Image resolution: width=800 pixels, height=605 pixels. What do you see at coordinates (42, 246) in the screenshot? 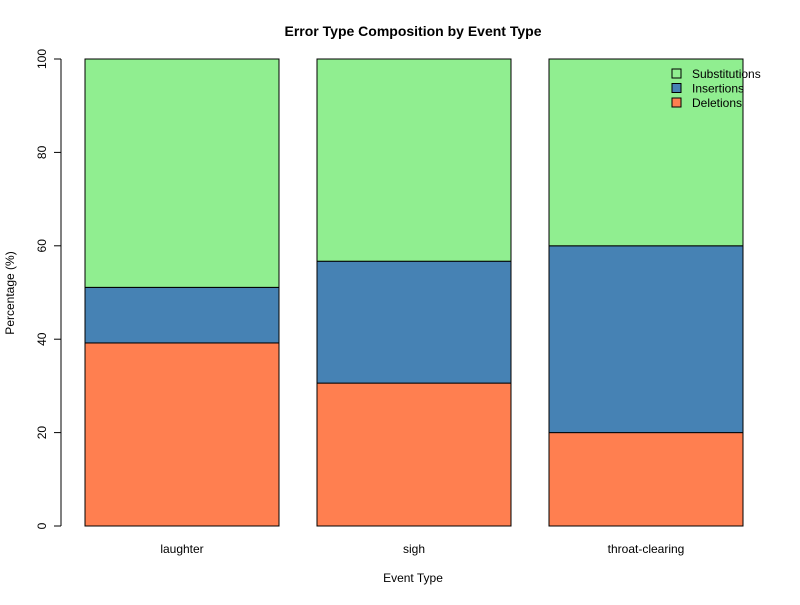
I see `y-tick-label: 60` at bounding box center [42, 246].